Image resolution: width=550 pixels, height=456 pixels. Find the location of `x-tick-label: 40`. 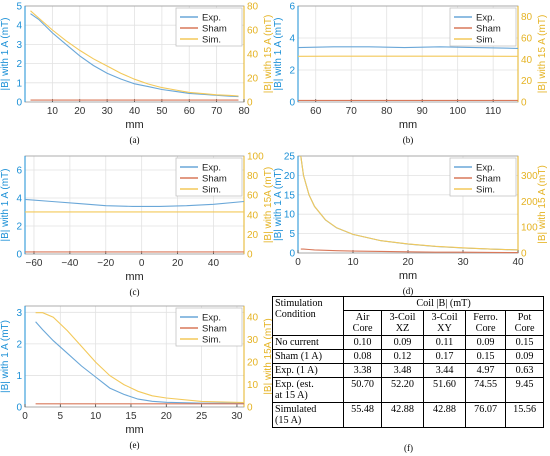

x-tick-label: 40 is located at coordinates (214, 263).